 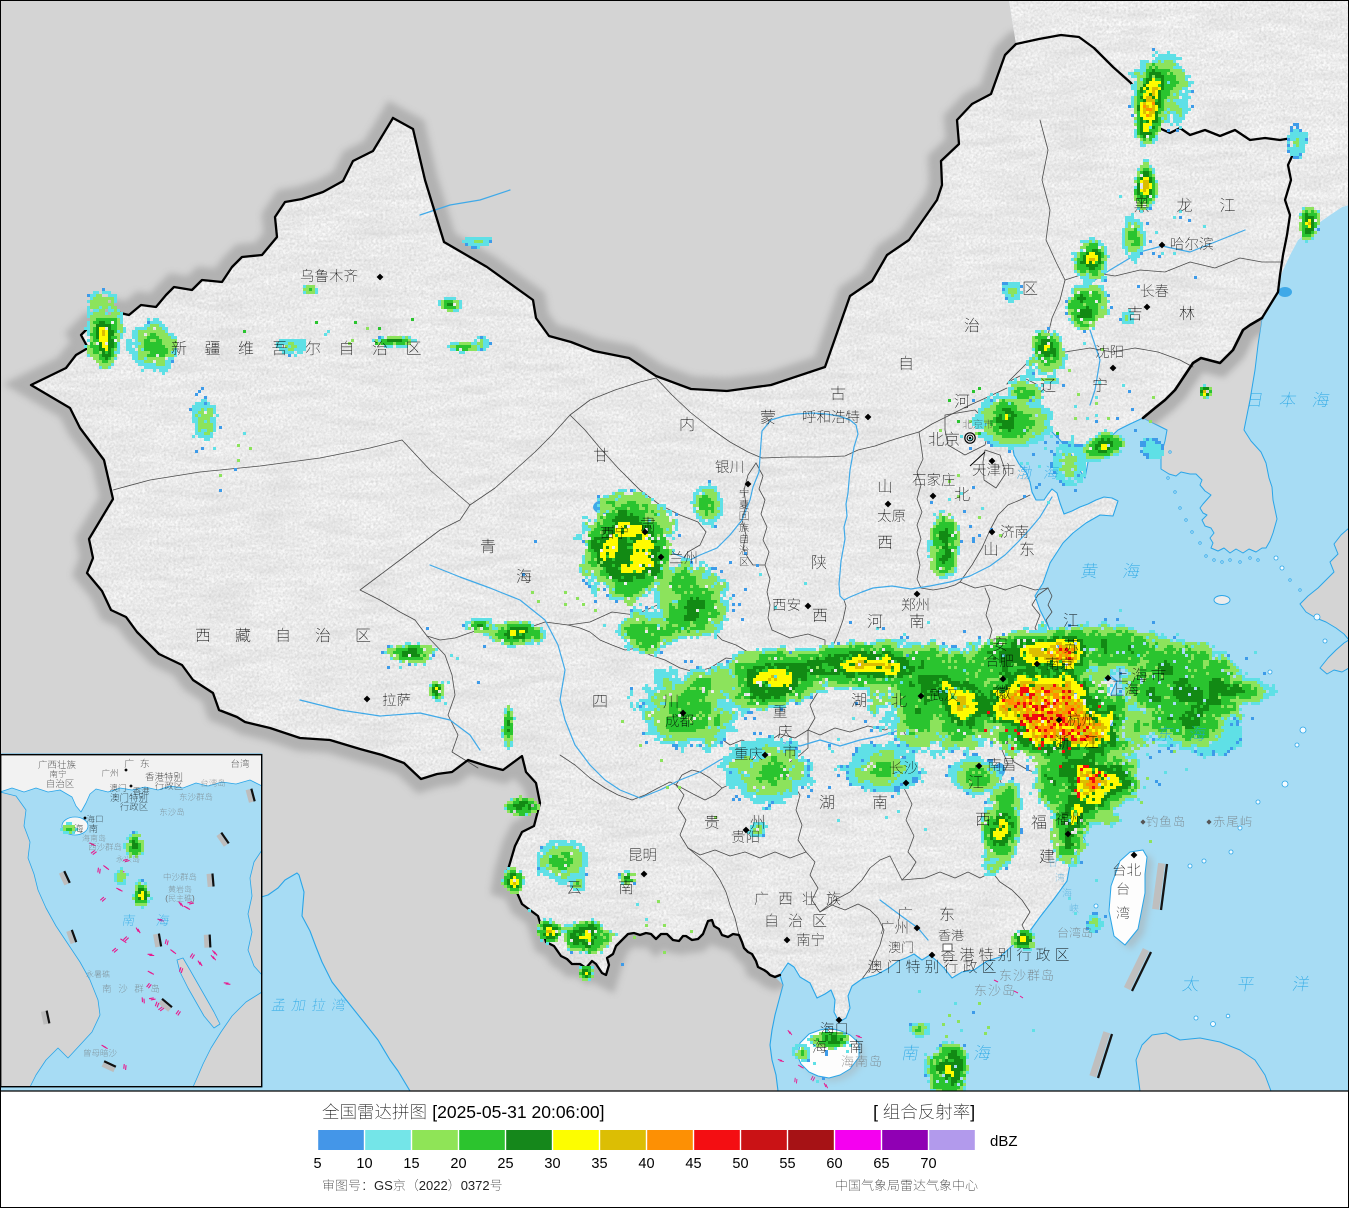 I want to click on svg-text: [2025-05-31 20:06:00], so click(x=518, y=1112).